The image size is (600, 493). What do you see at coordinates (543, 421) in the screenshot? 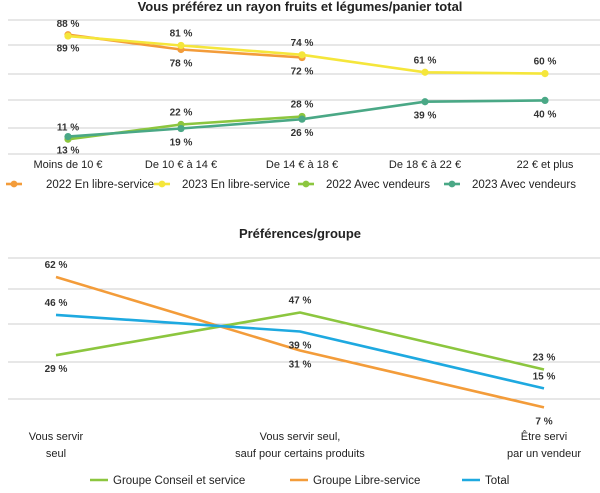
I see `data-label: 7 %` at bounding box center [543, 421].